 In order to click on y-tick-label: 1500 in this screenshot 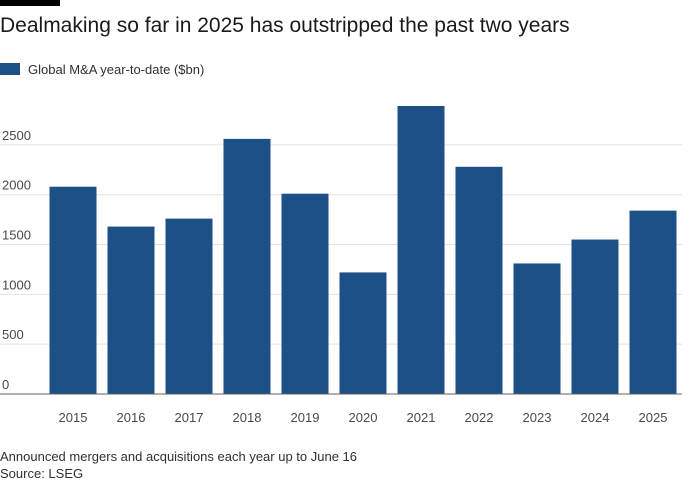, I will do `click(16, 235)`.